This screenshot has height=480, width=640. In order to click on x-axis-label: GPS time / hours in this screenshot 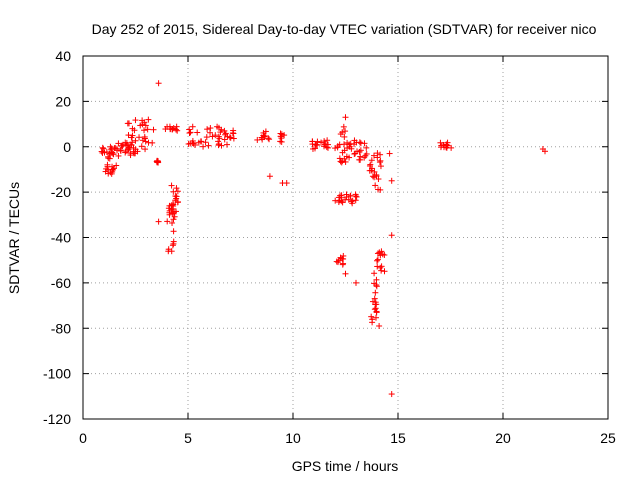, I will do `click(345, 466)`.